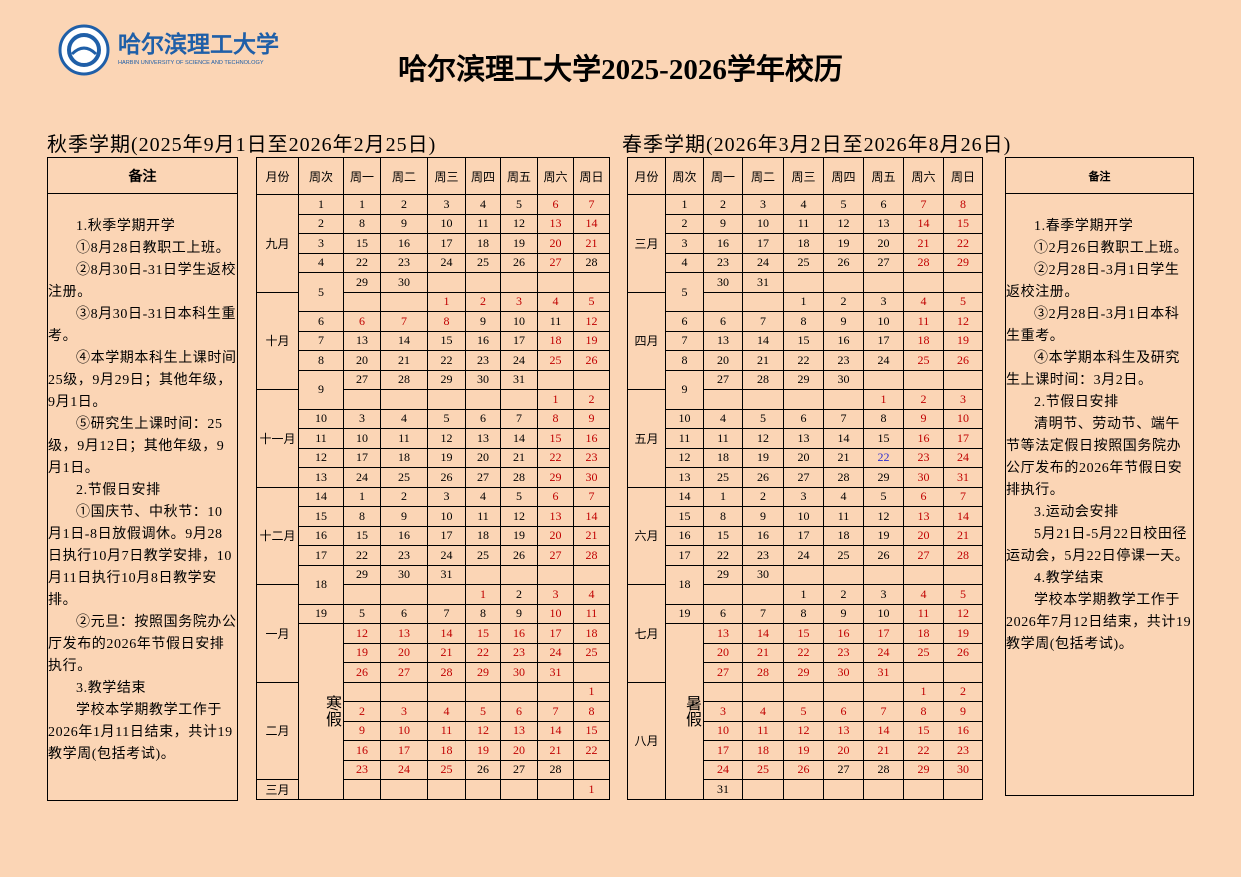  What do you see at coordinates (519, 652) in the screenshot?
I see `day-cell: 23` at bounding box center [519, 652].